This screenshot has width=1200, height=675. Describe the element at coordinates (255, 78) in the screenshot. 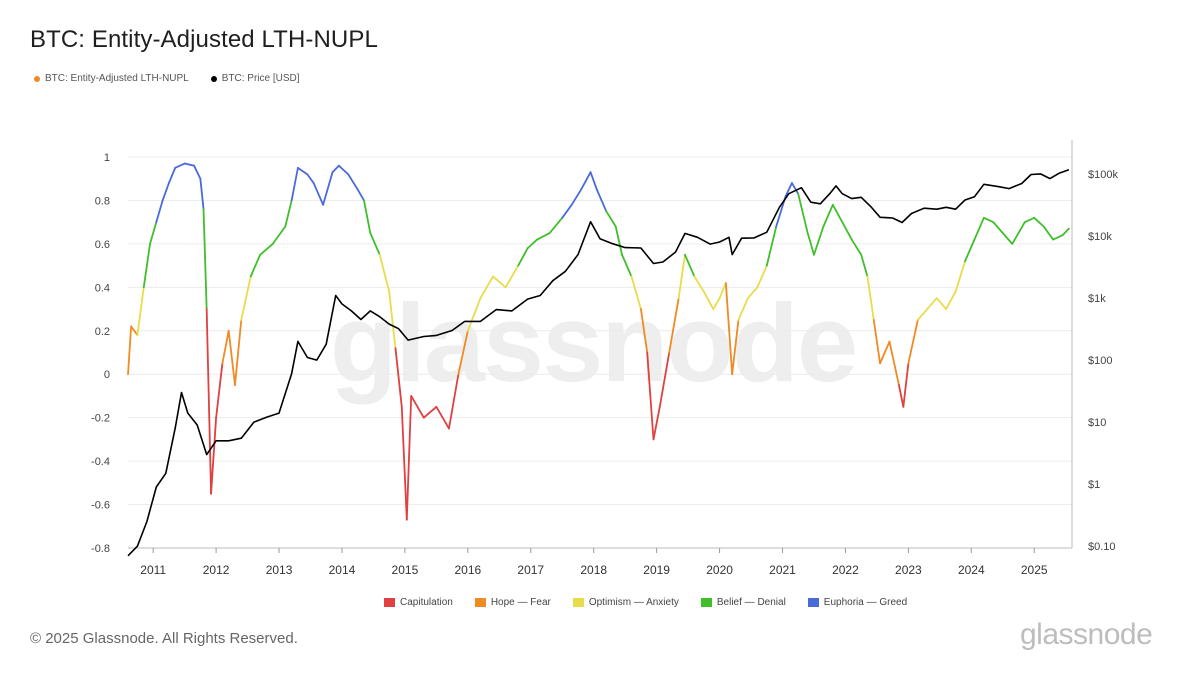

I see `legend-item-price: BTC: Price [USD]` at that location.